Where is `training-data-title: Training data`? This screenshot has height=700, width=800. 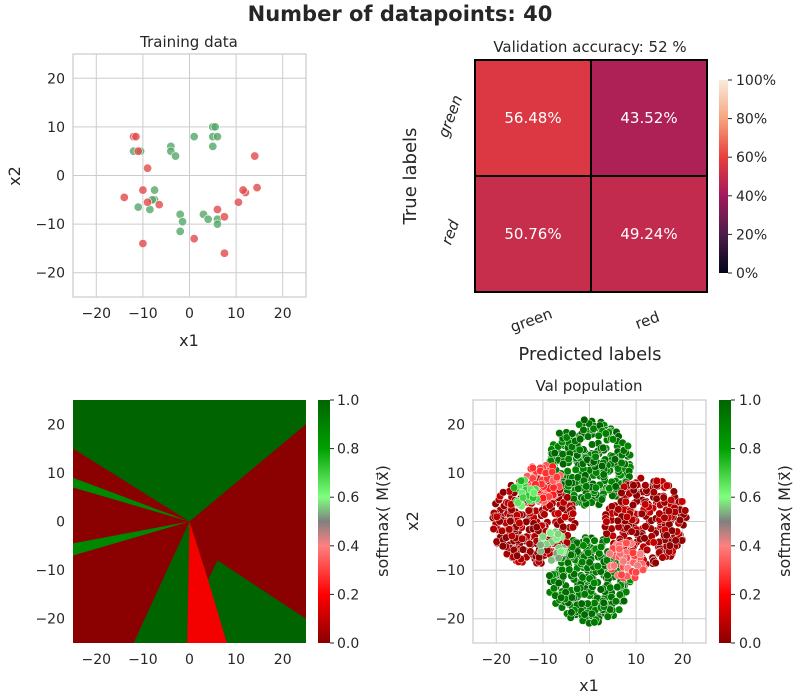 training-data-title: Training data is located at coordinates (188, 42).